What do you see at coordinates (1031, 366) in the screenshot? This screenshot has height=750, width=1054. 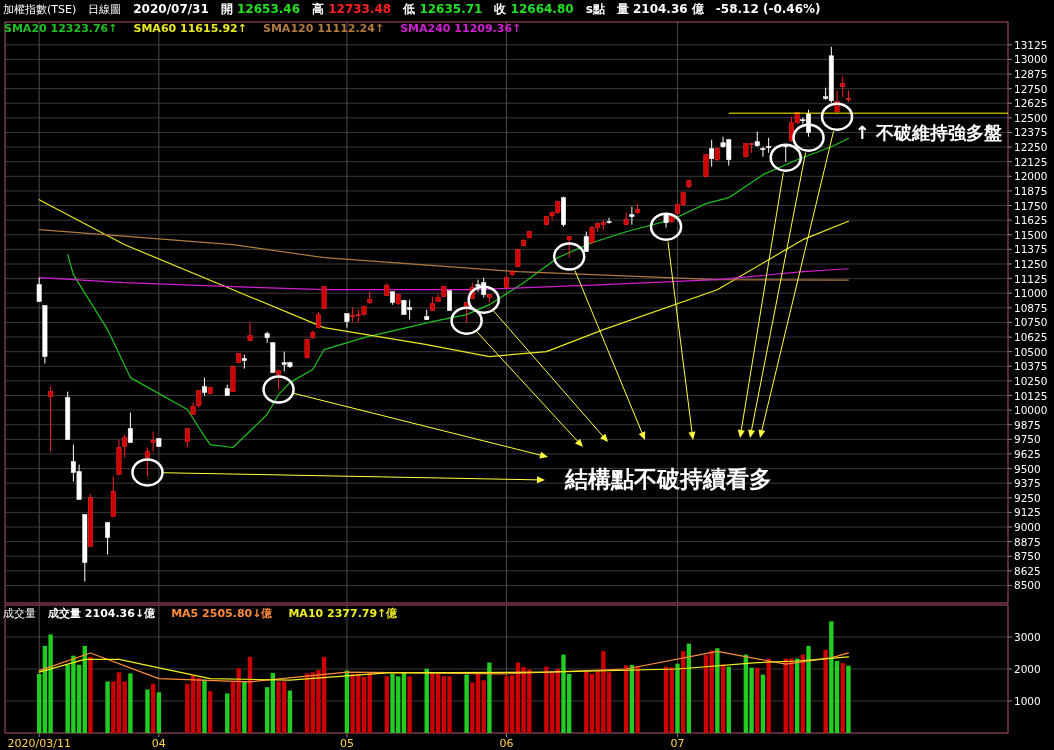 I see `y-tick-label: 10375` at bounding box center [1031, 366].